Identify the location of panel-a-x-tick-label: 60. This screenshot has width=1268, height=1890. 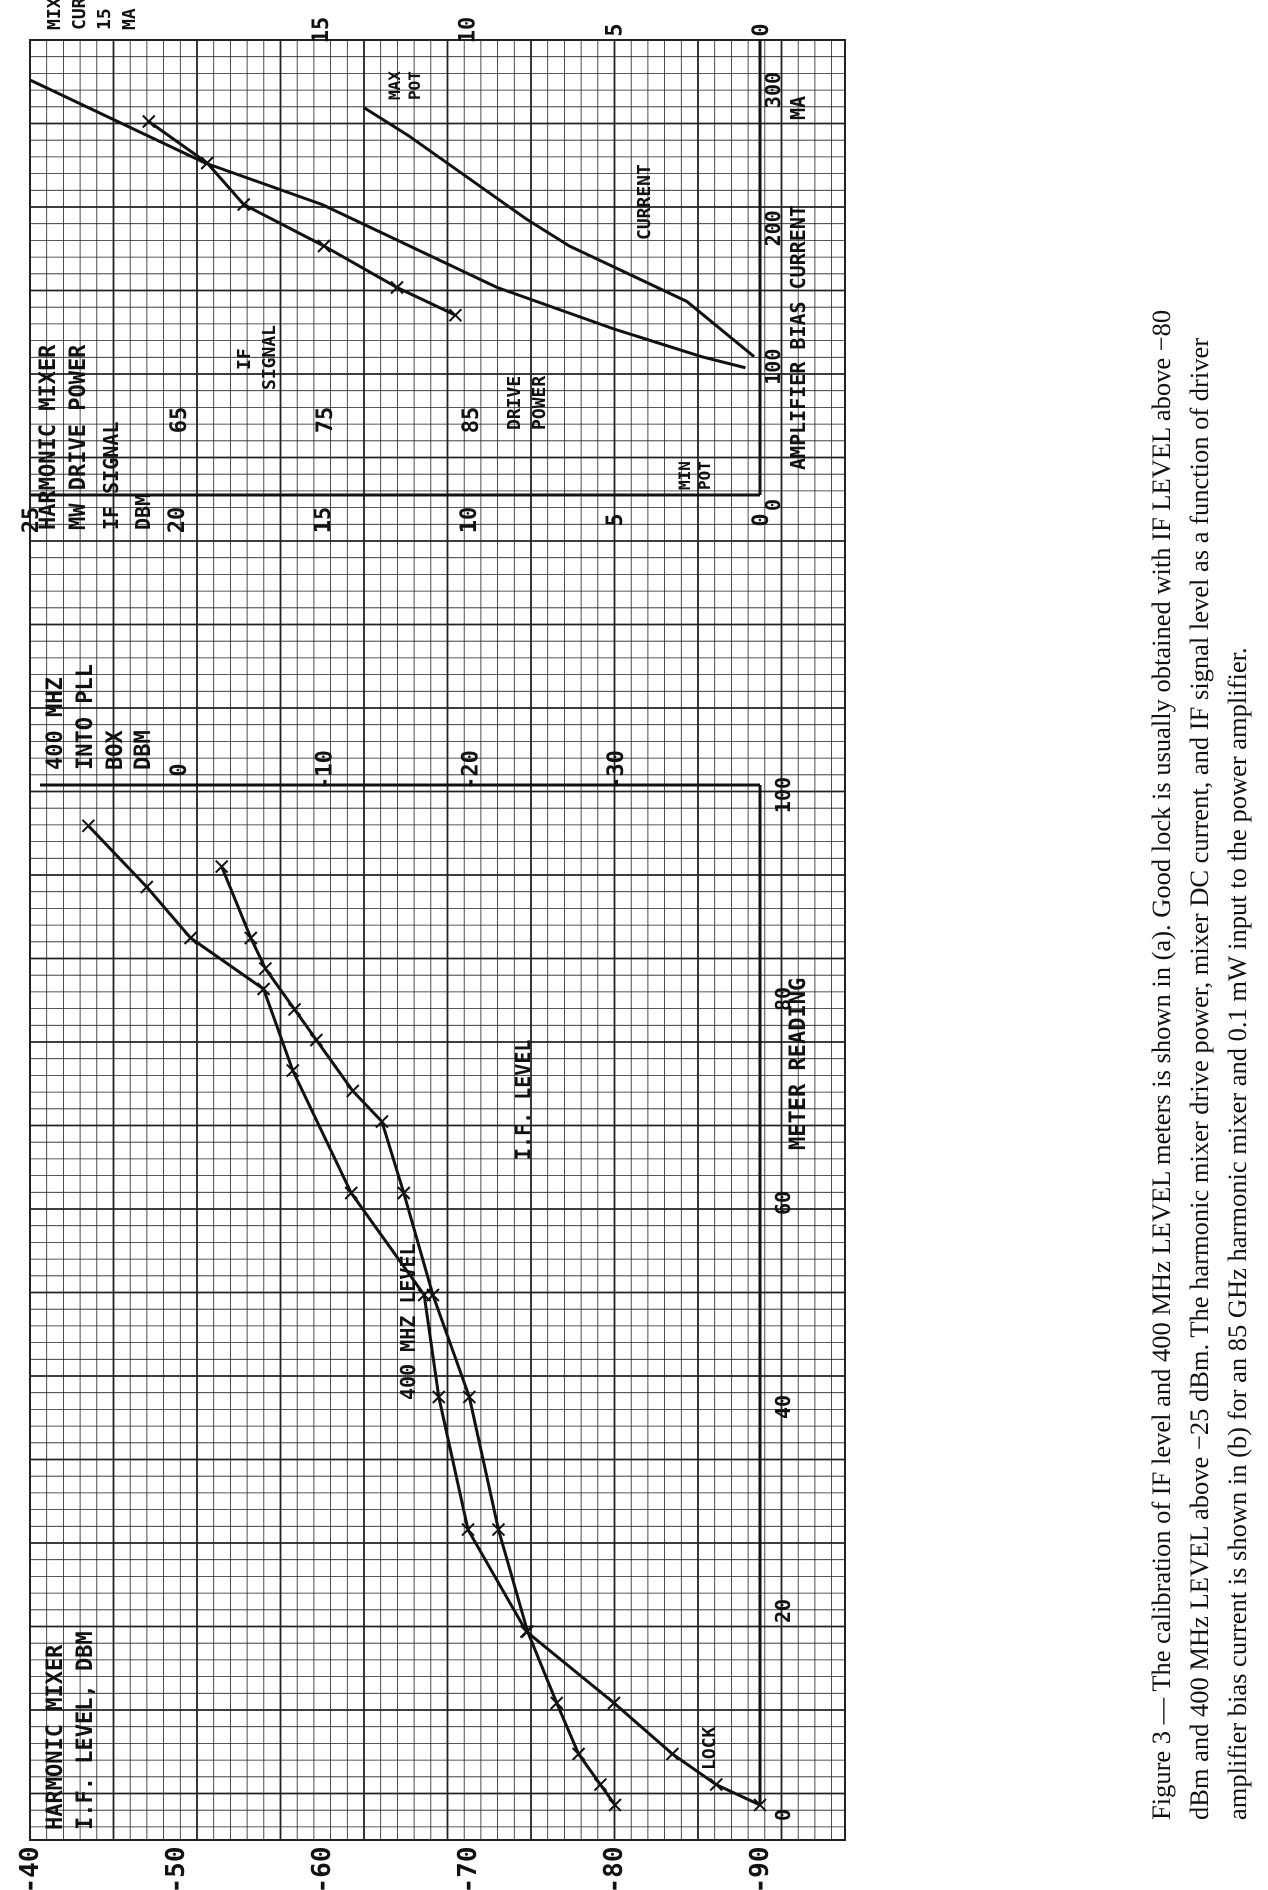
(783, 1203).